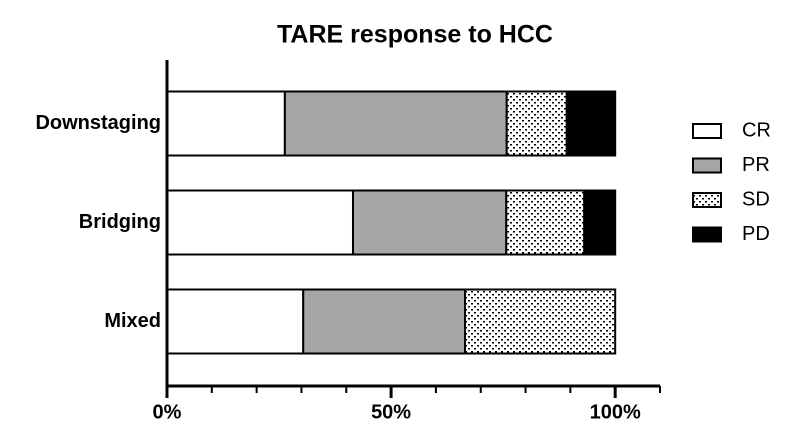 Image resolution: width=794 pixels, height=445 pixels. Describe the element at coordinates (167, 412) in the screenshot. I see `x-tick-label: 0%` at that location.